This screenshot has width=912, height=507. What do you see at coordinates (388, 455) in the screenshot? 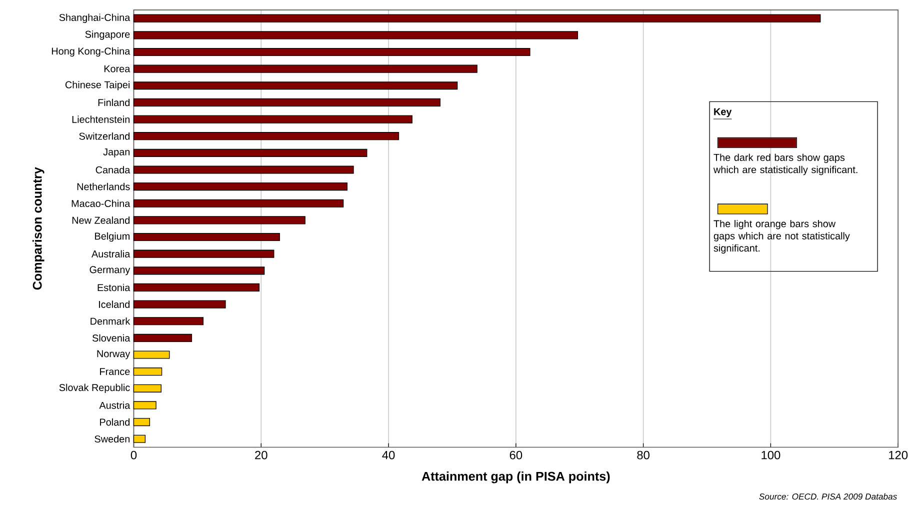
I see `x-tick-label: 40` at bounding box center [388, 455].